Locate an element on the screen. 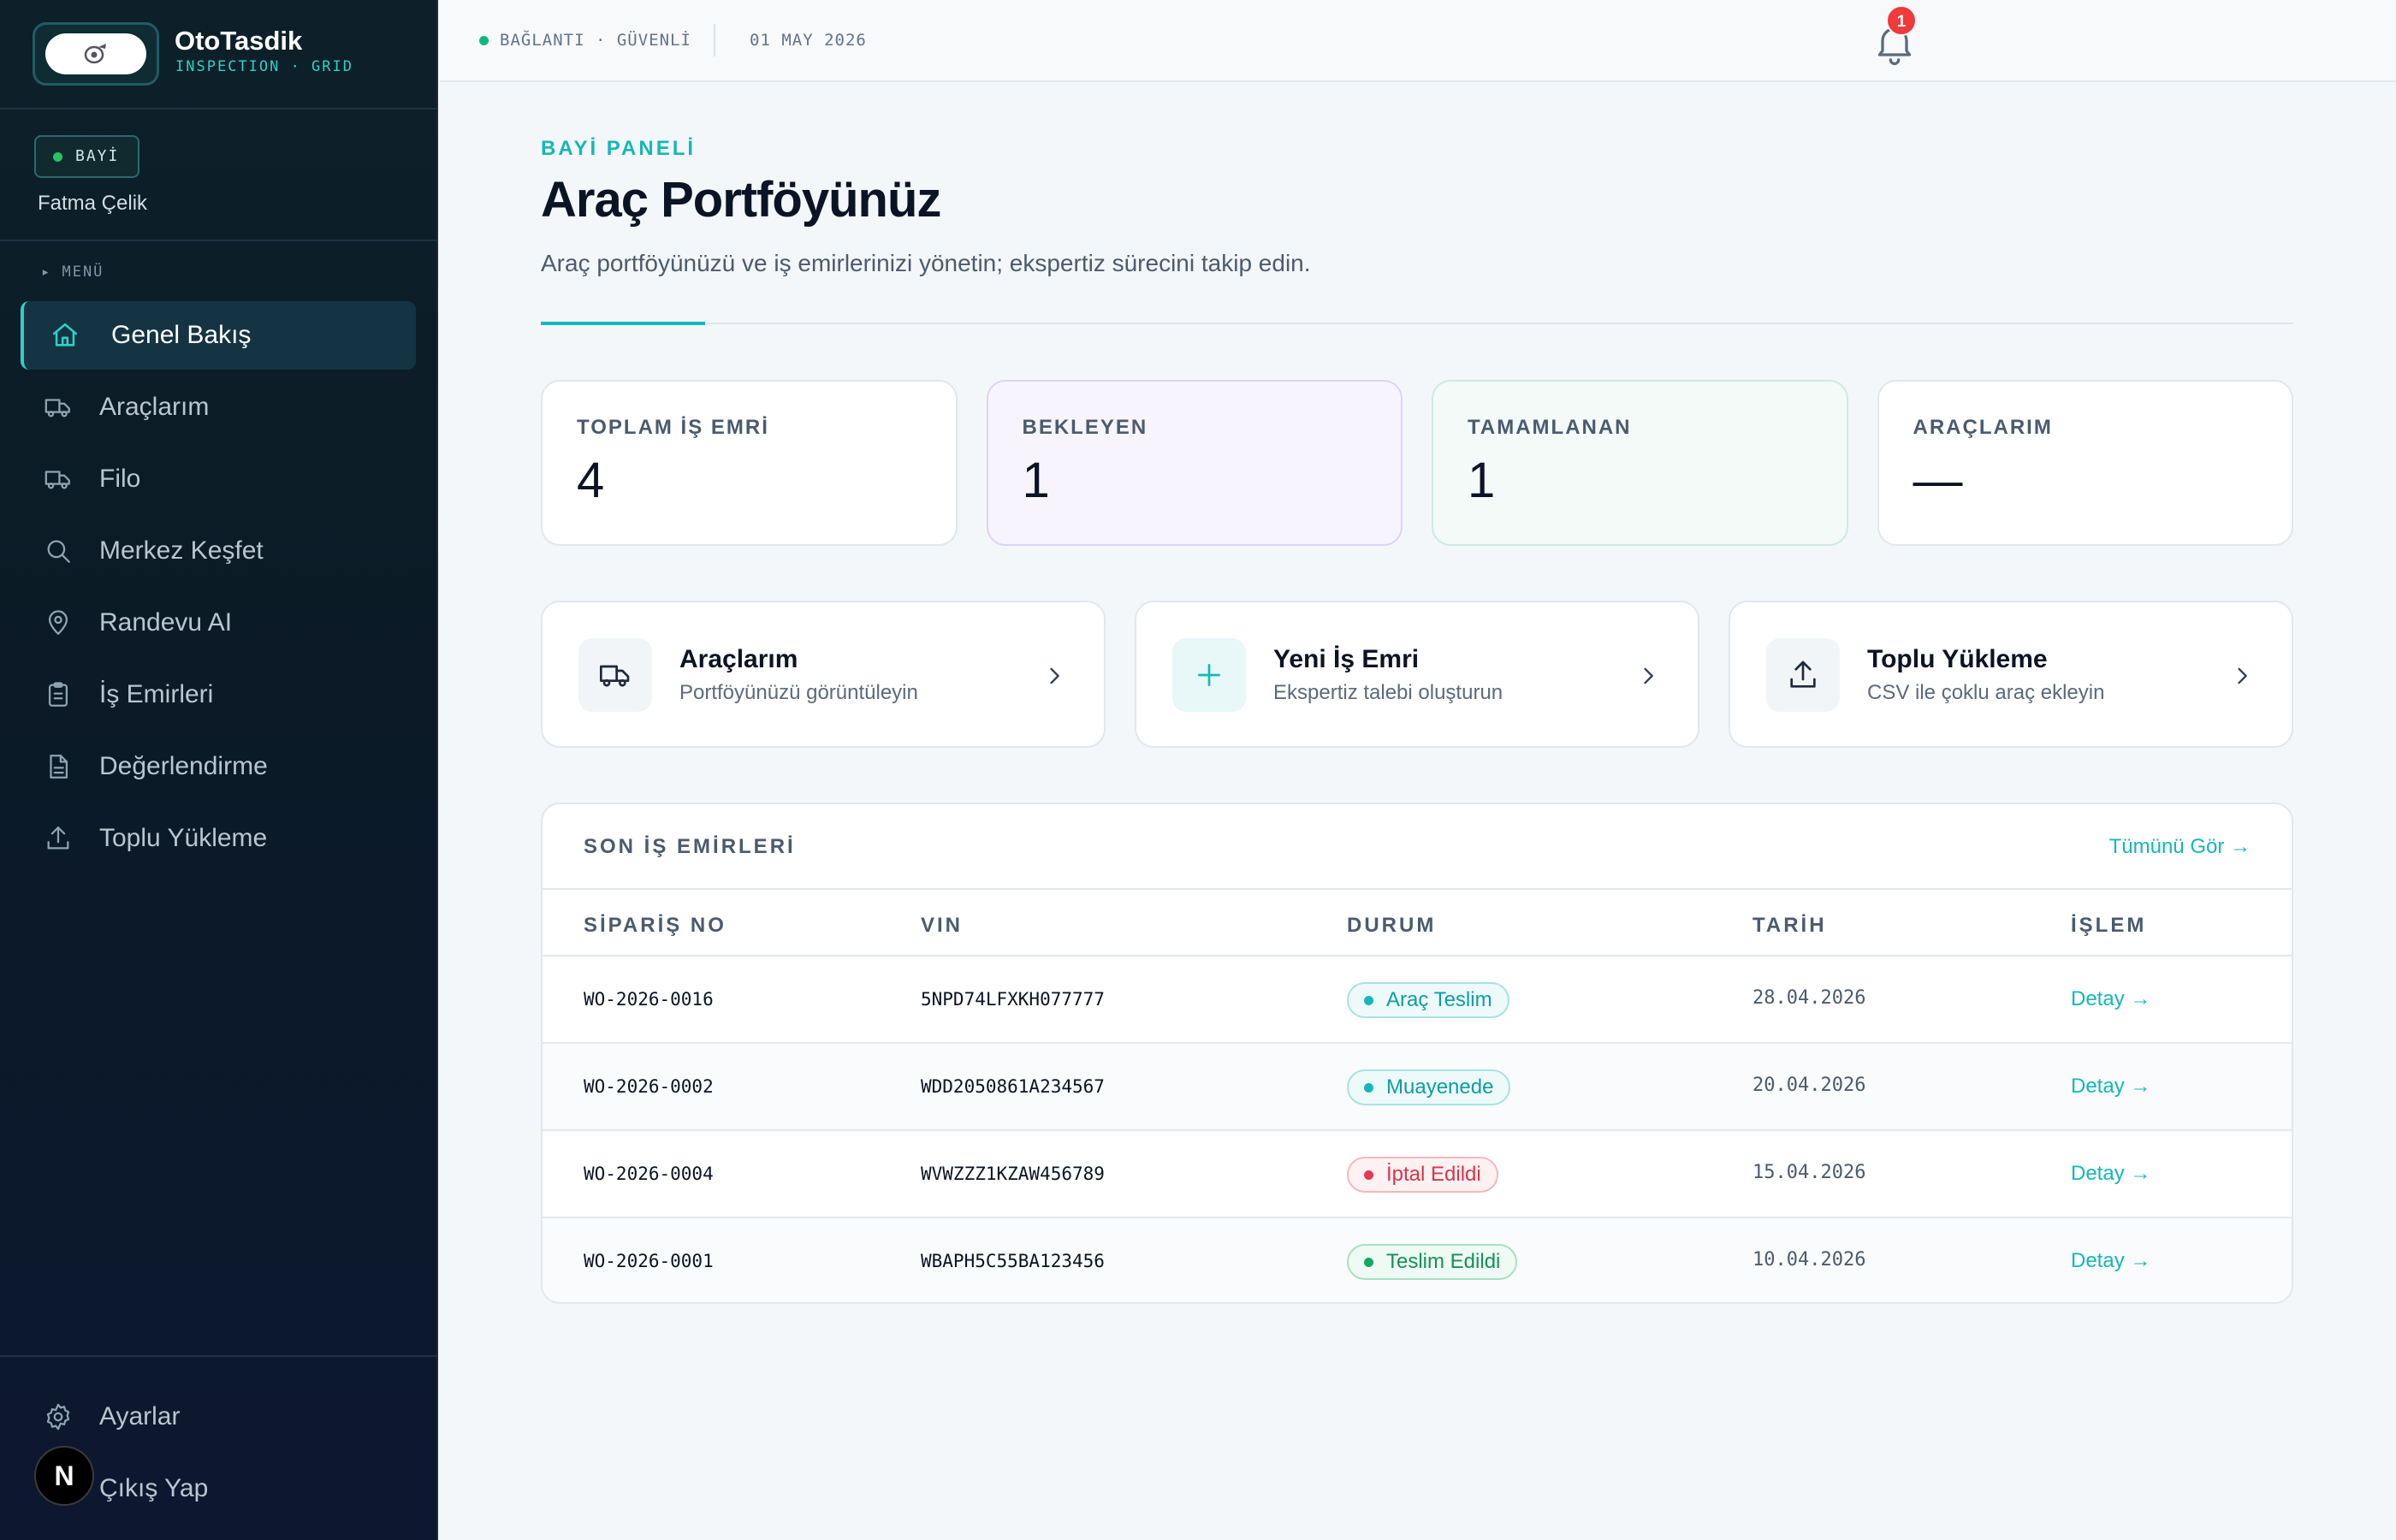 The image size is (2396, 1540). nav-label: Filo is located at coordinates (120, 479).